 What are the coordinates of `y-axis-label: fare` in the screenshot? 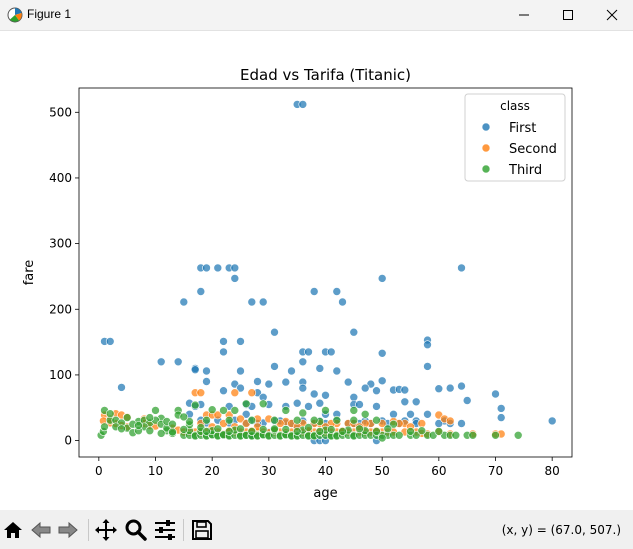 It's located at (29, 273).